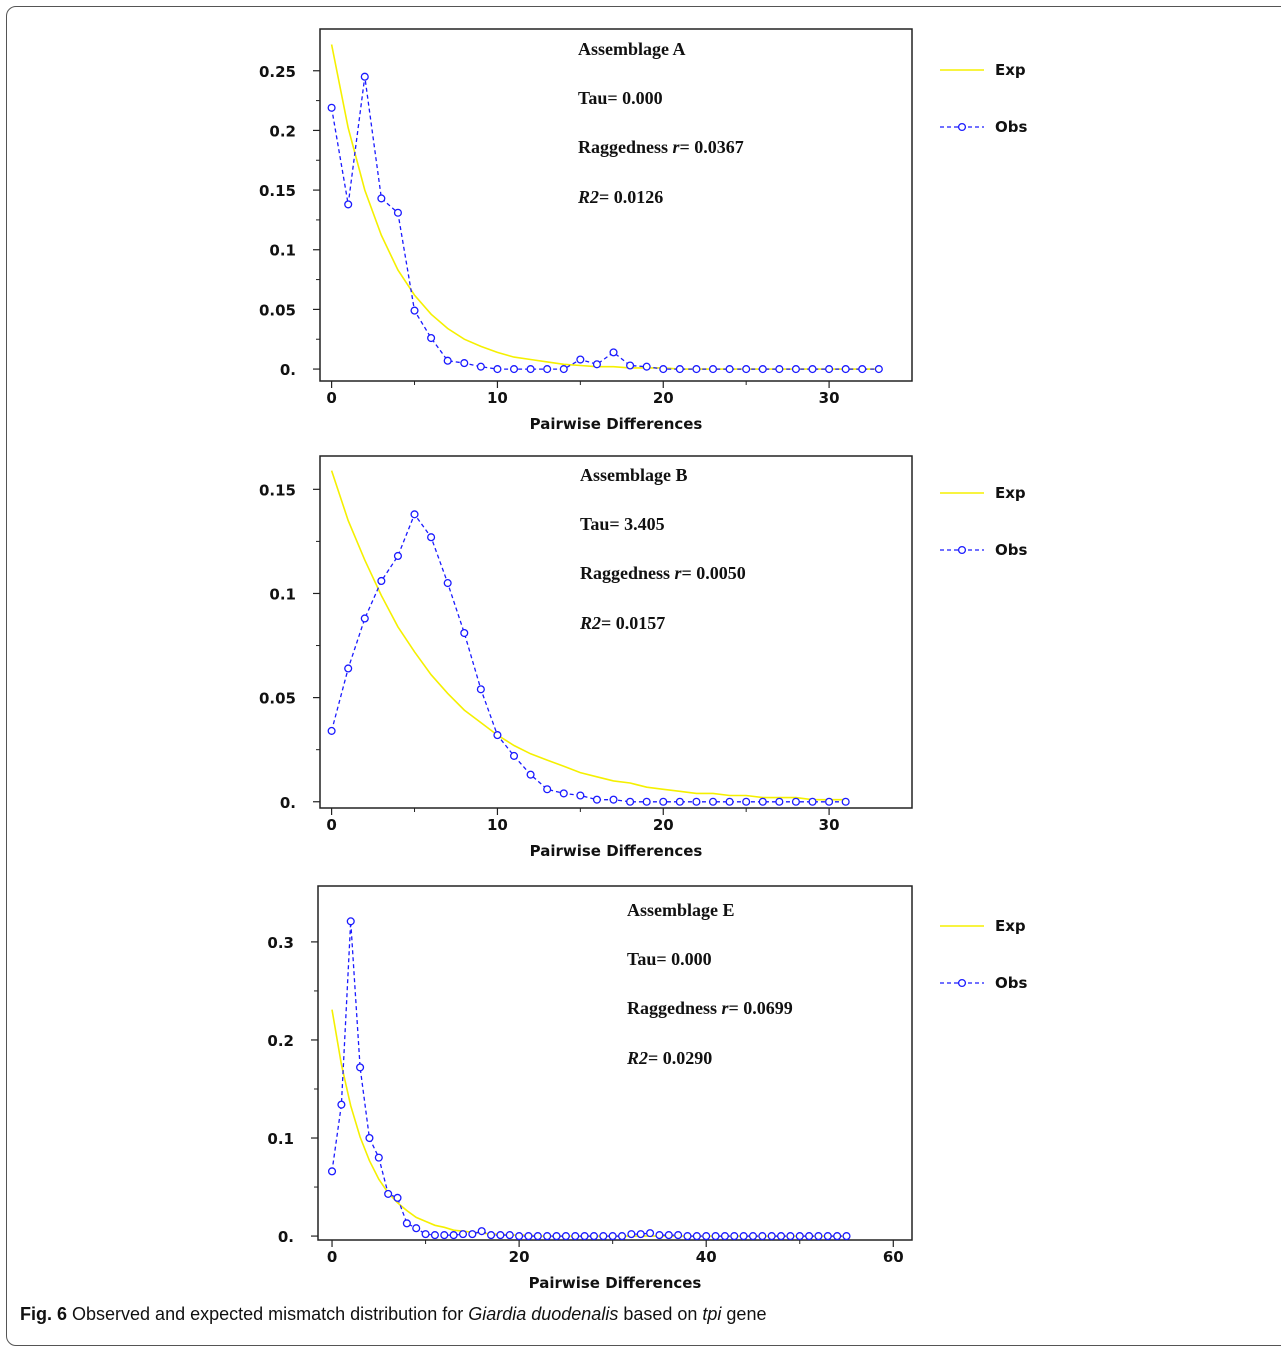 The width and height of the screenshot is (1281, 1346). I want to click on caption-text-3: gene, so click(744, 1314).